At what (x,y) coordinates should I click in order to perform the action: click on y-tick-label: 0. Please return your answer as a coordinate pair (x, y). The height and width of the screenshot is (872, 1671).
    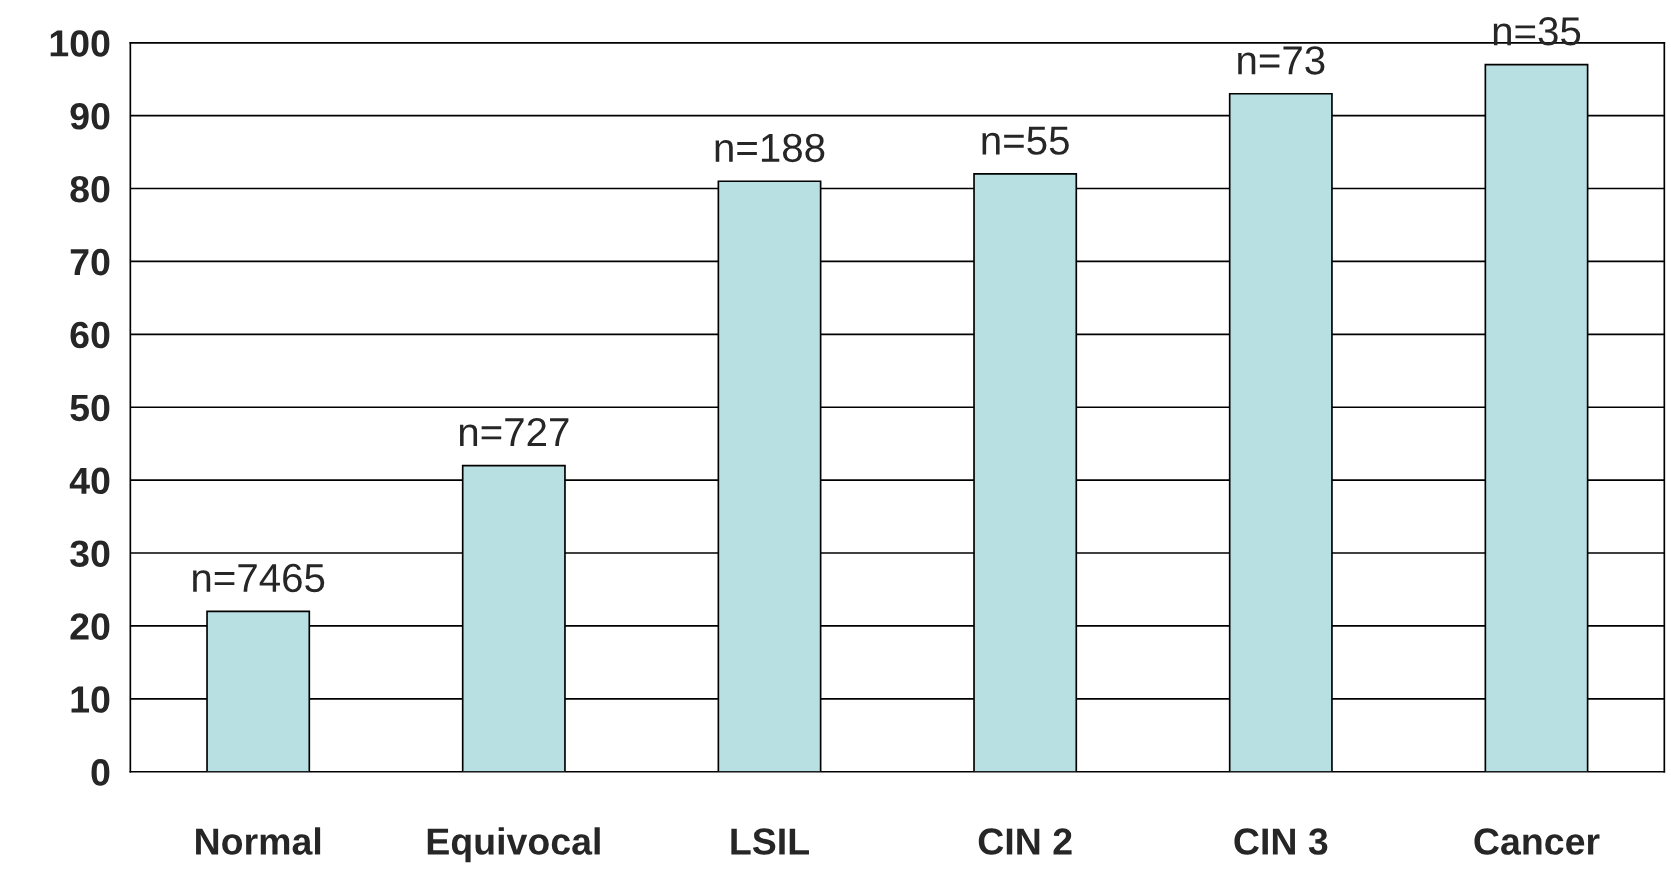
    Looking at the image, I should click on (100, 772).